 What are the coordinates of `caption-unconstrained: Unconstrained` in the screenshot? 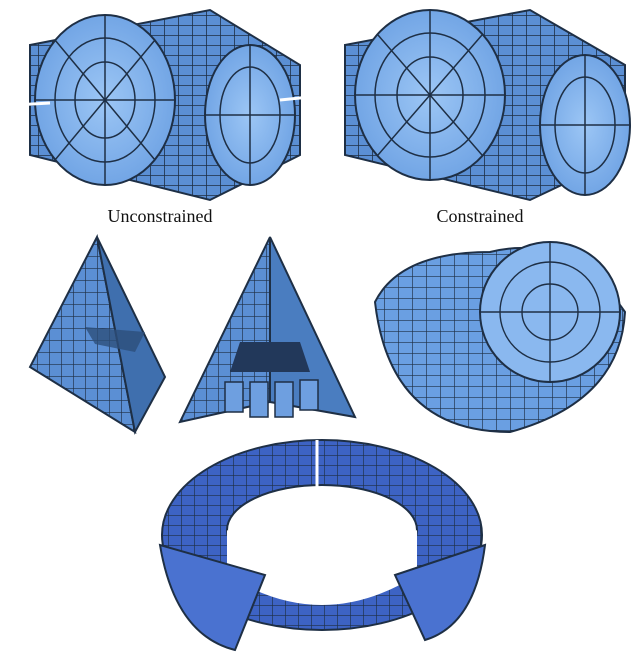 It's located at (160, 216).